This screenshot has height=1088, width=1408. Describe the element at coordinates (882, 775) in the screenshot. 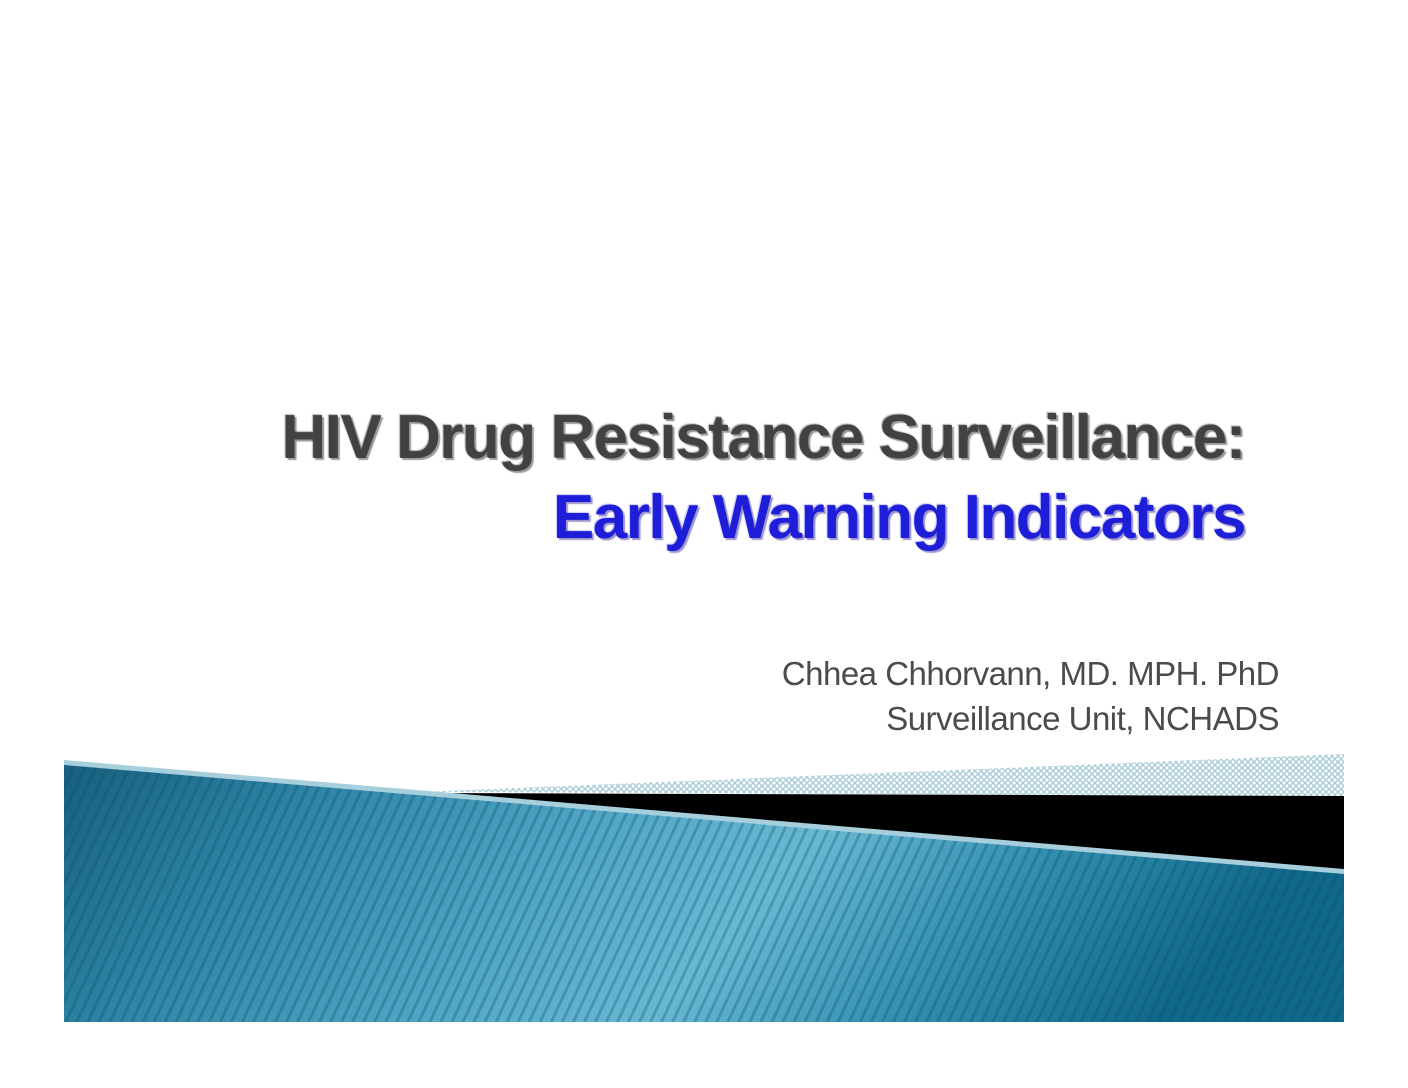

I see `crosshatch-wedge` at that location.